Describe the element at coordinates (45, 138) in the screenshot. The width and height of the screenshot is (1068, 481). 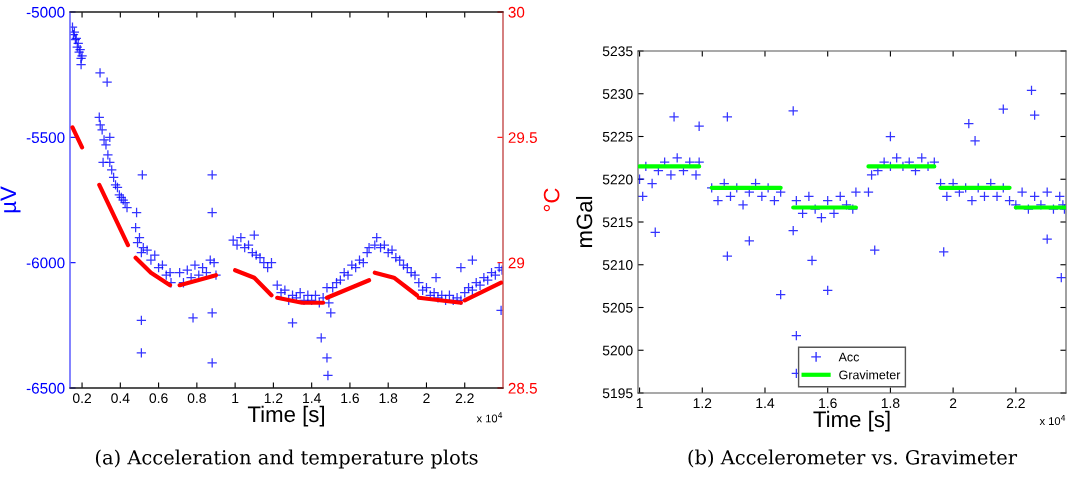
I see `y-tick-label: -5500` at that location.